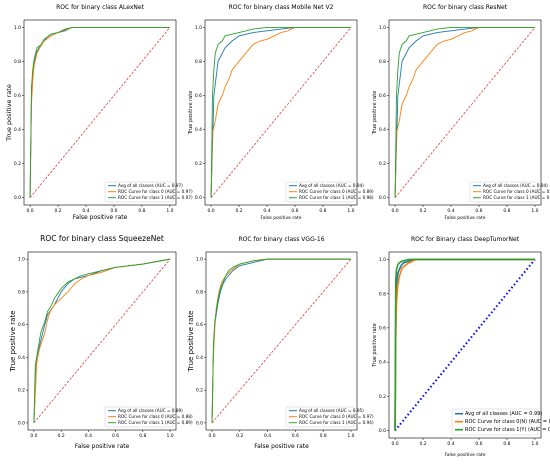 The image size is (550, 465). Describe the element at coordinates (331, 410) in the screenshot. I see `legend-entry: Avg of all classes (AUC = 0.95)` at that location.